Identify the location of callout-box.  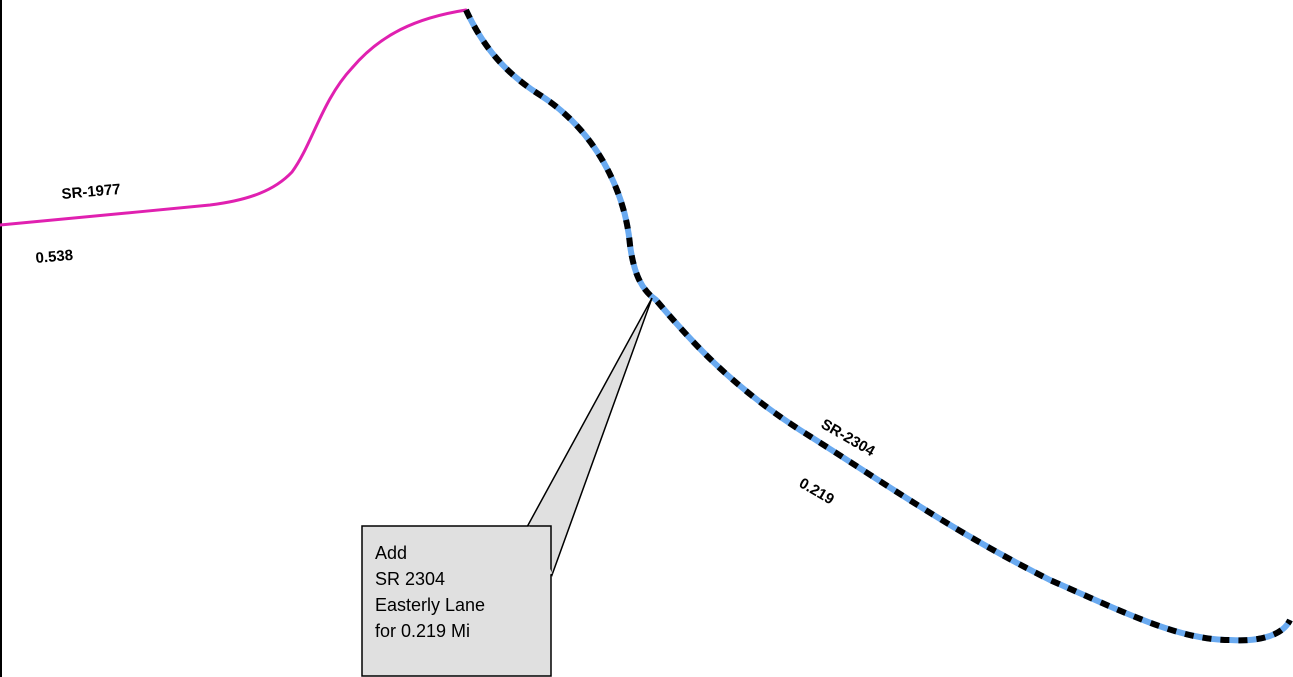
(456, 601).